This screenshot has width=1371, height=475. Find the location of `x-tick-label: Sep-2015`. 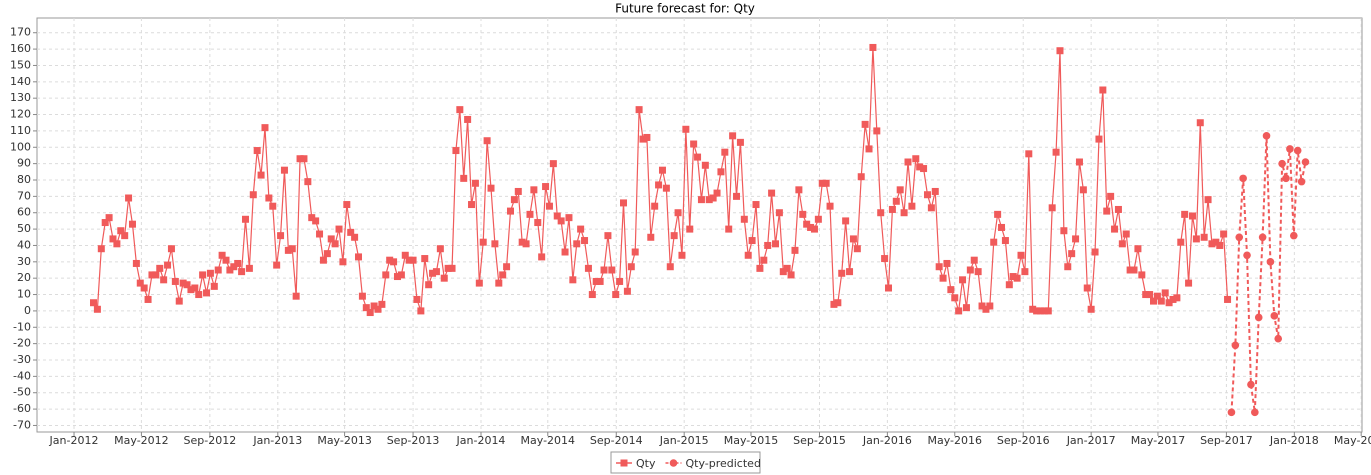

x-tick-label: Sep-2015 is located at coordinates (819, 440).